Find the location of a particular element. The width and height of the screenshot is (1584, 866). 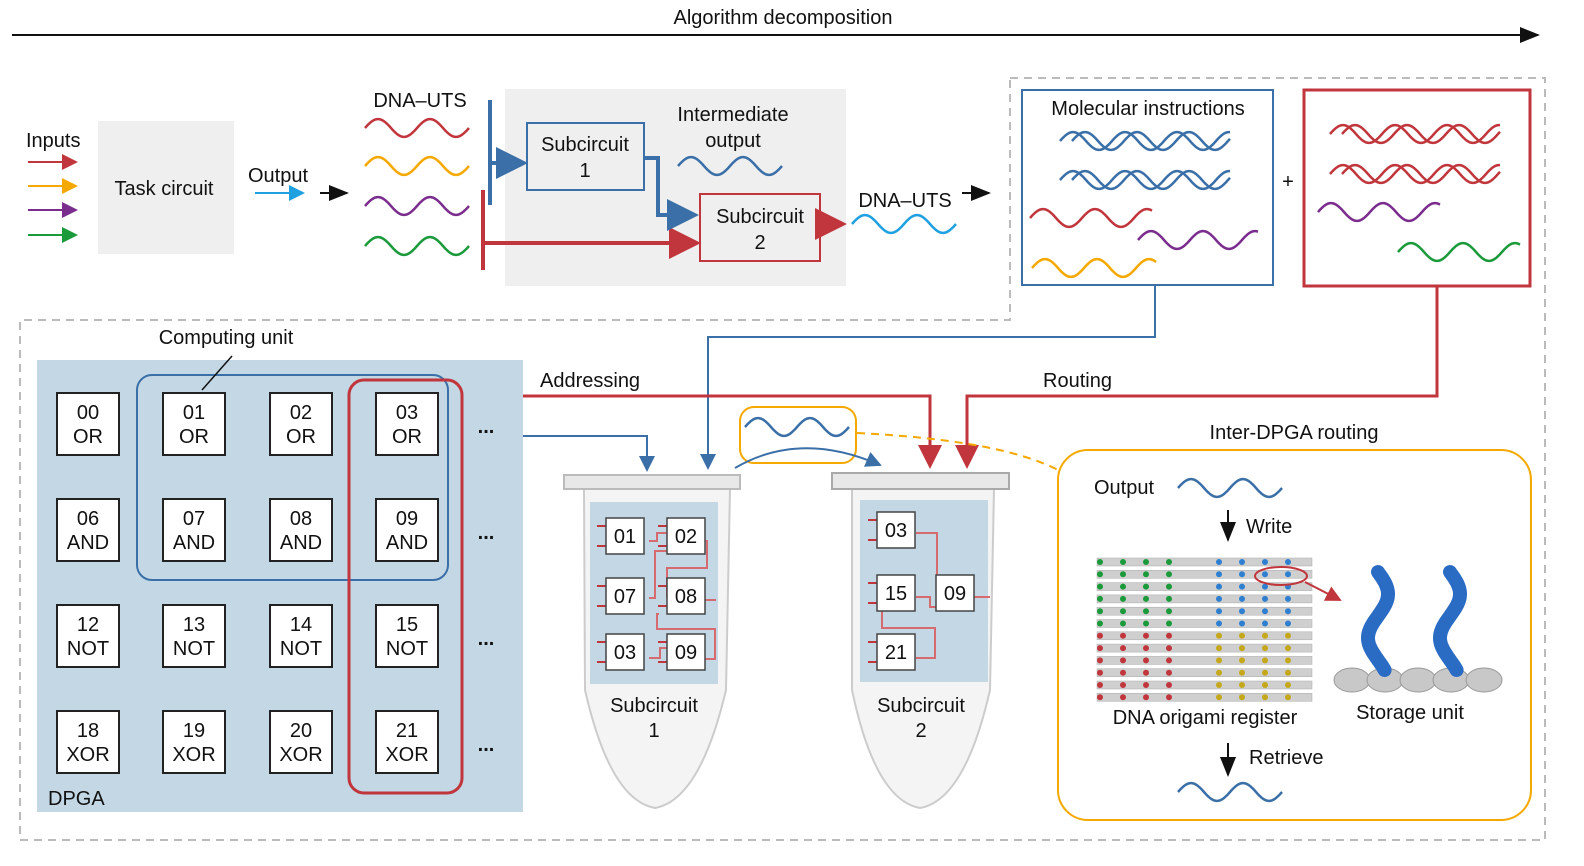

routing-strand-1-complement is located at coordinates (1421, 134).